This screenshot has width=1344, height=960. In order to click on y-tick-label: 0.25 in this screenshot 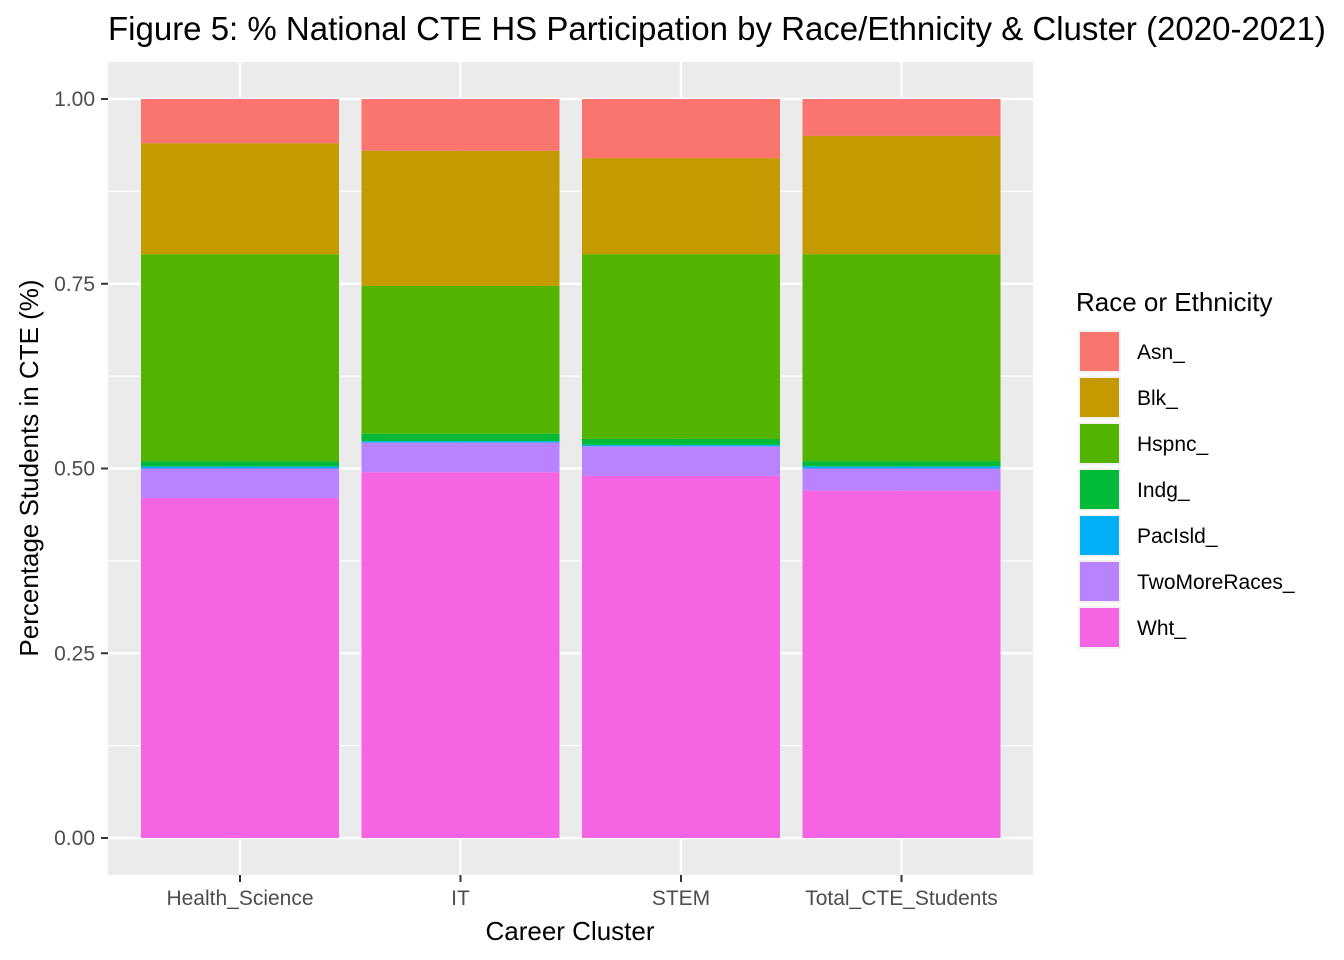, I will do `click(74, 653)`.